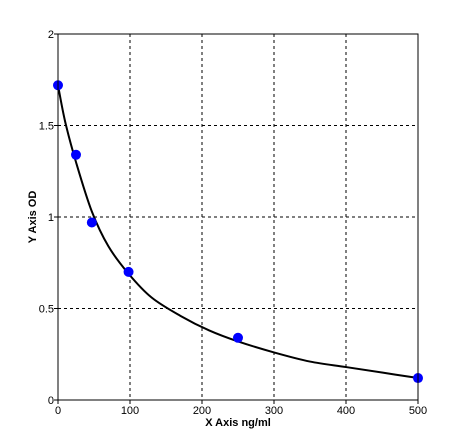 The image size is (474, 440). I want to click on y-axis-ticks: 0 0.5 1 1.5 2, so click(48, 218).